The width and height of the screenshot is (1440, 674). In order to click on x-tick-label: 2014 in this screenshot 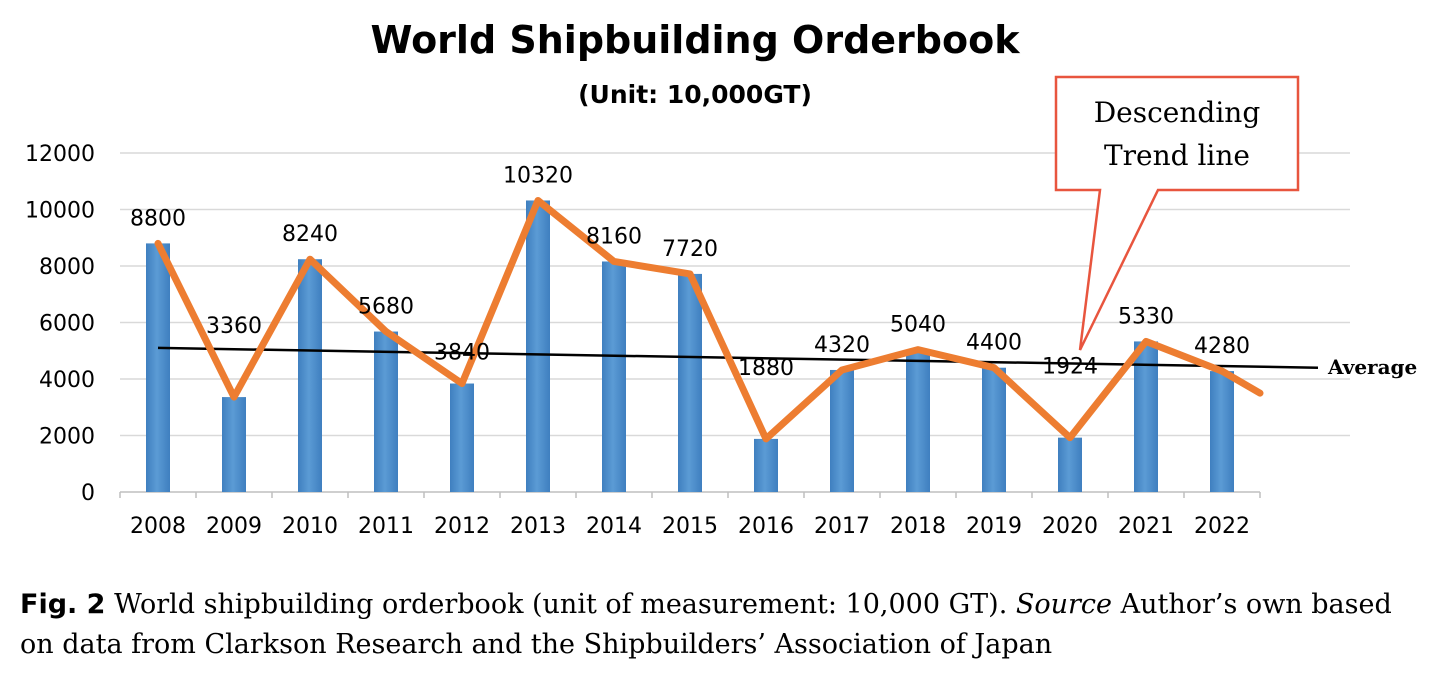, I will do `click(614, 526)`.